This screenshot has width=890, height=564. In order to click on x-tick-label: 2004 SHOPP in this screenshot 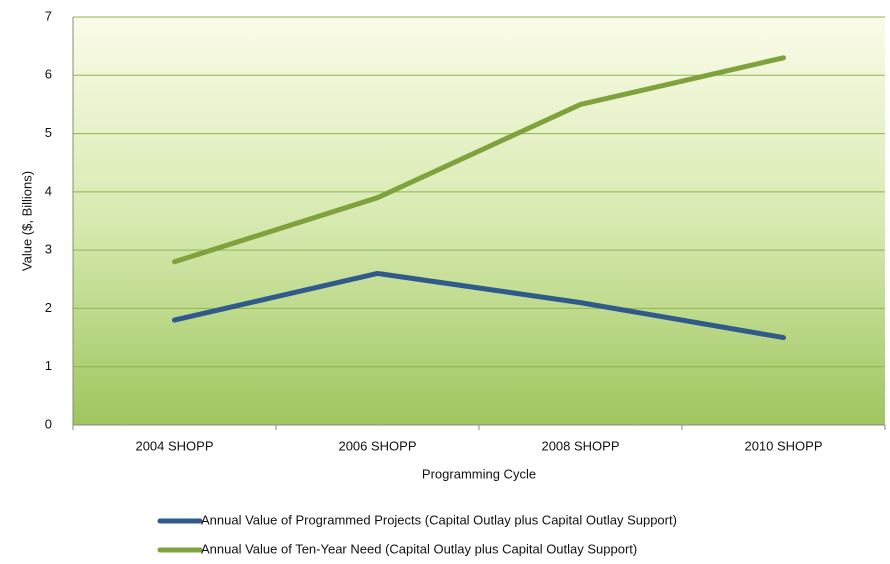, I will do `click(174, 445)`.